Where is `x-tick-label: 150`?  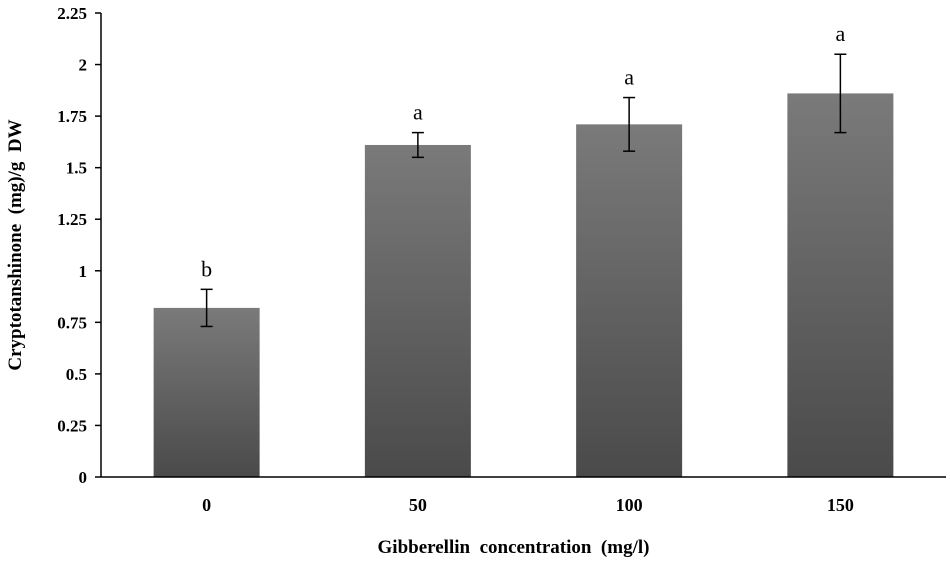 x-tick-label: 150 is located at coordinates (840, 505).